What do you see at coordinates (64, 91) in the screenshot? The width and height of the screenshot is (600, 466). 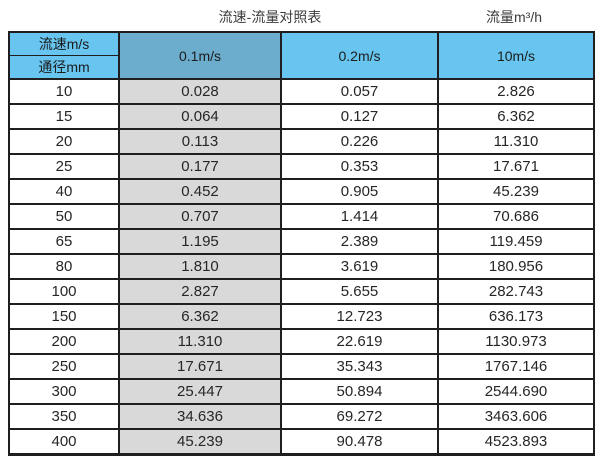 I see `diameter-value: 10` at bounding box center [64, 91].